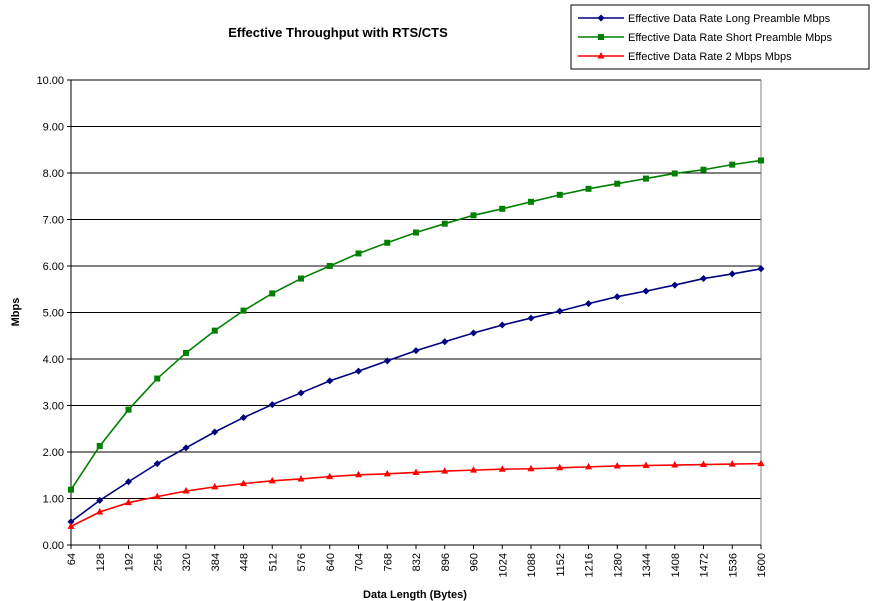  What do you see at coordinates (158, 562) in the screenshot?
I see `x-tick-label-3: 256` at bounding box center [158, 562].